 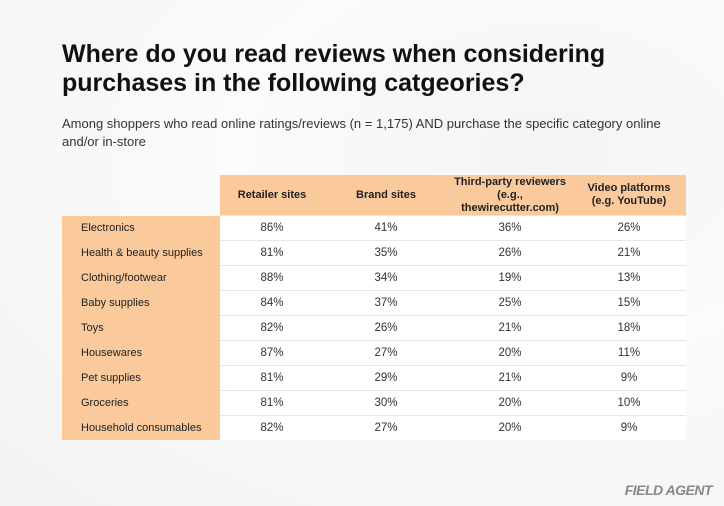 I want to click on cell: 37%, so click(x=386, y=303).